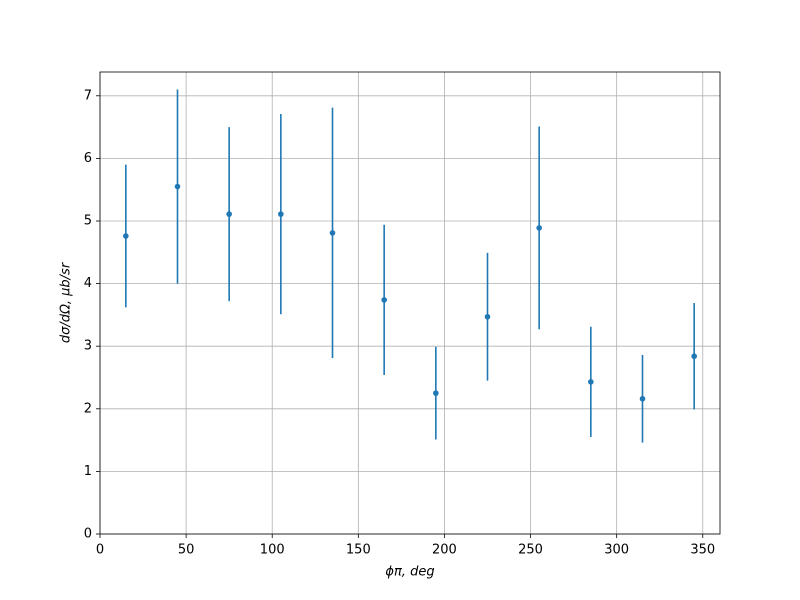  Describe the element at coordinates (88, 534) in the screenshot. I see `y-tick-label: 0` at that location.